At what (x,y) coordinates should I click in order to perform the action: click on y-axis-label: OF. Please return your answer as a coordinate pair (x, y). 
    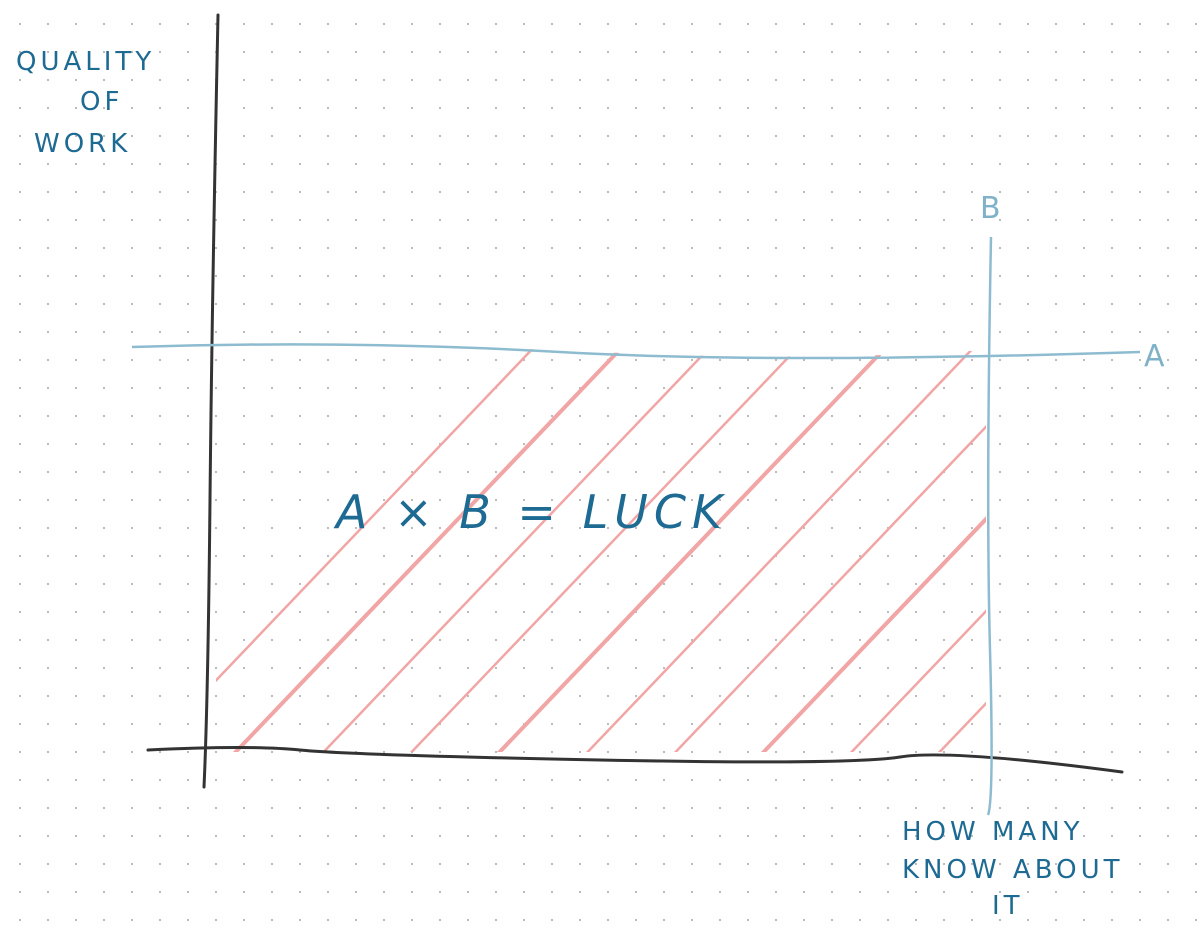
    Looking at the image, I should click on (101, 102).